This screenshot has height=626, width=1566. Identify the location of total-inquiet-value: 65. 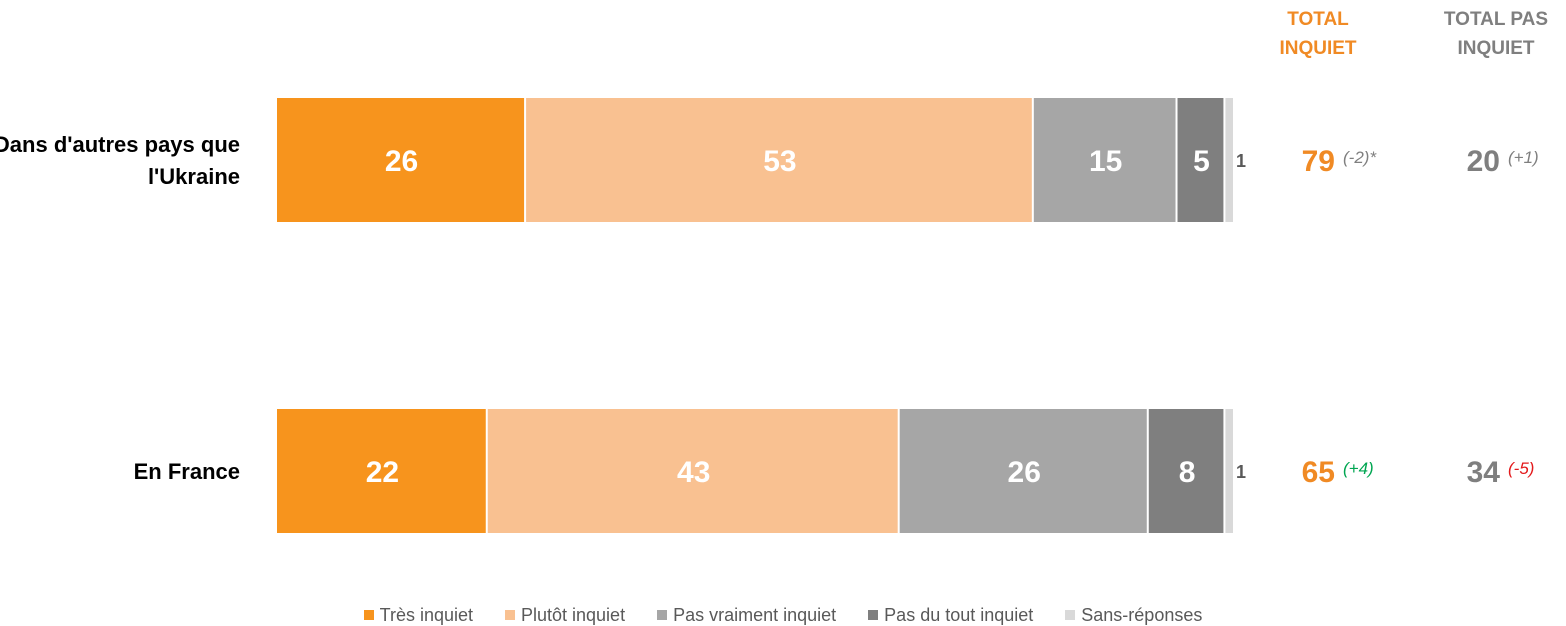
(1318, 472).